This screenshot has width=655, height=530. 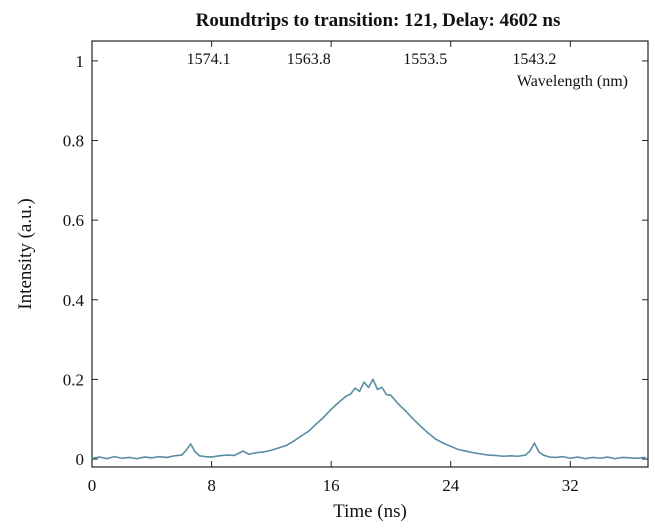 I want to click on y-tick-label: 0.2, so click(x=73, y=379).